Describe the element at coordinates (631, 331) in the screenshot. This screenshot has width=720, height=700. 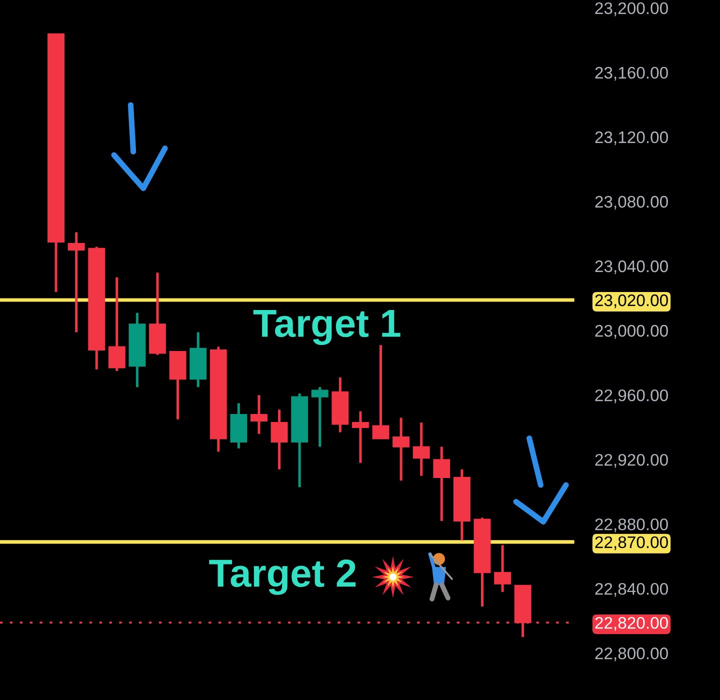
I see `y-tick-label: 23,000.00` at that location.